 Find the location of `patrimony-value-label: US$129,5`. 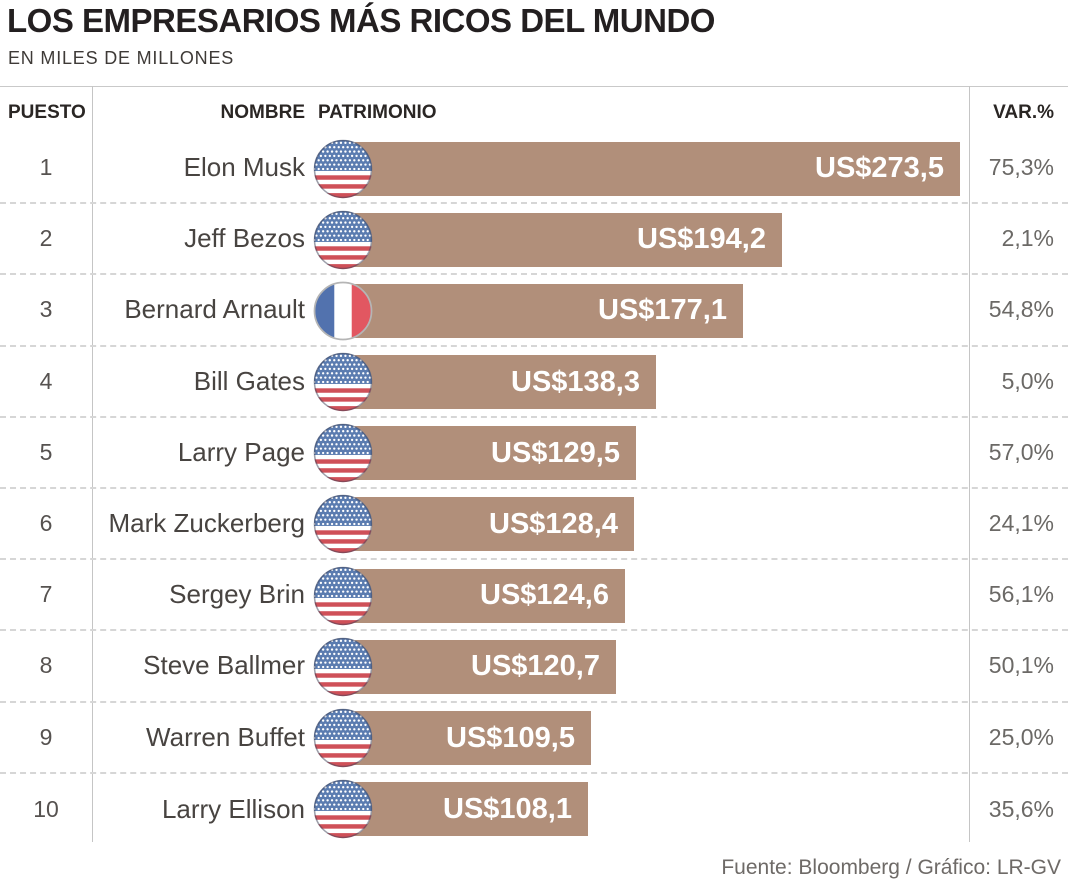

patrimony-value-label: US$129,5 is located at coordinates (555, 452).